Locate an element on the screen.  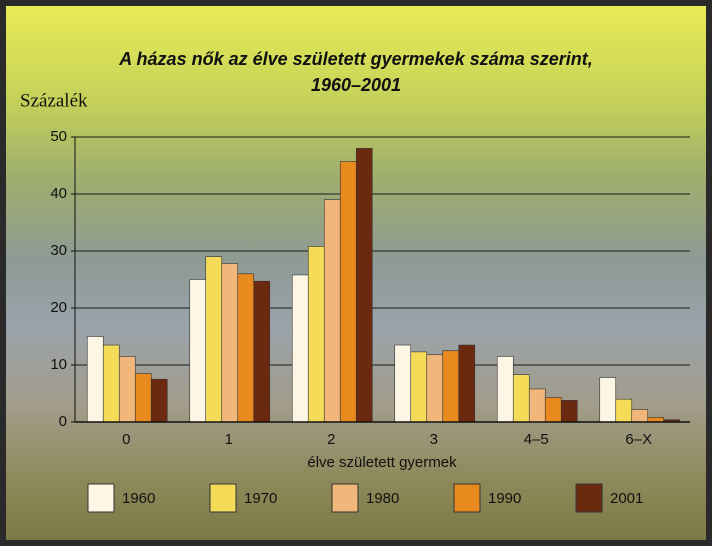
x-tick-label: 1 is located at coordinates (229, 439).